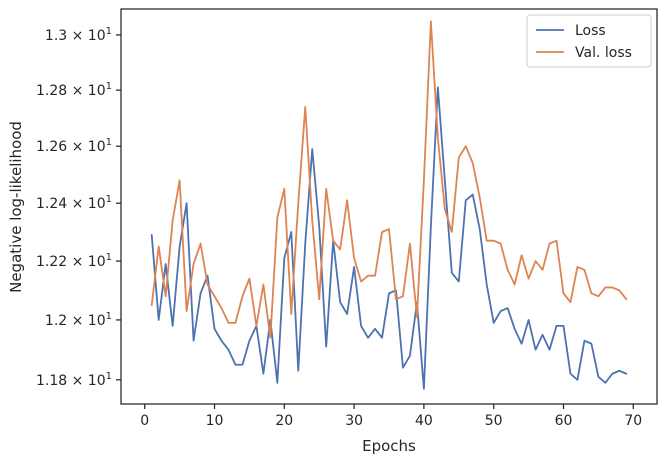  Describe the element at coordinates (633, 421) in the screenshot. I see `x-tick-label: 70` at that location.